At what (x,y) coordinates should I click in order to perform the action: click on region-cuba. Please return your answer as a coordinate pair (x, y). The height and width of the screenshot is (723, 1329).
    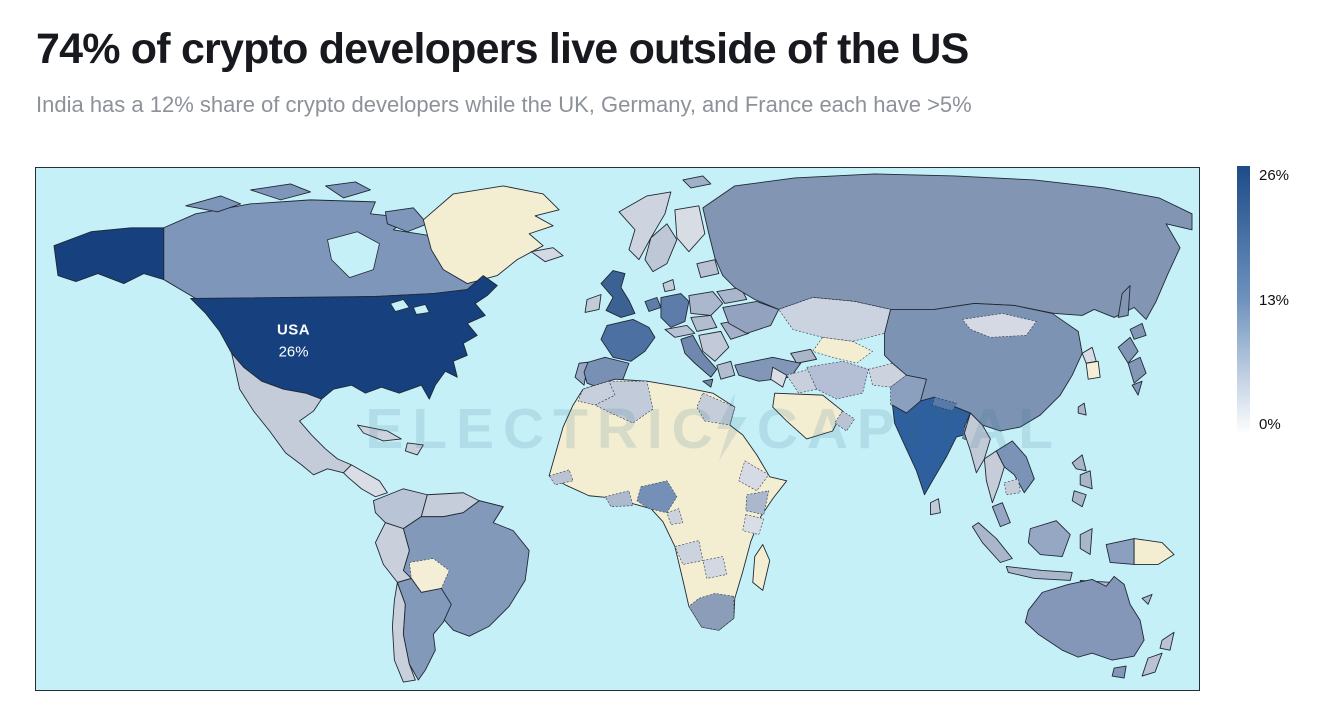
    Looking at the image, I should click on (379, 433).